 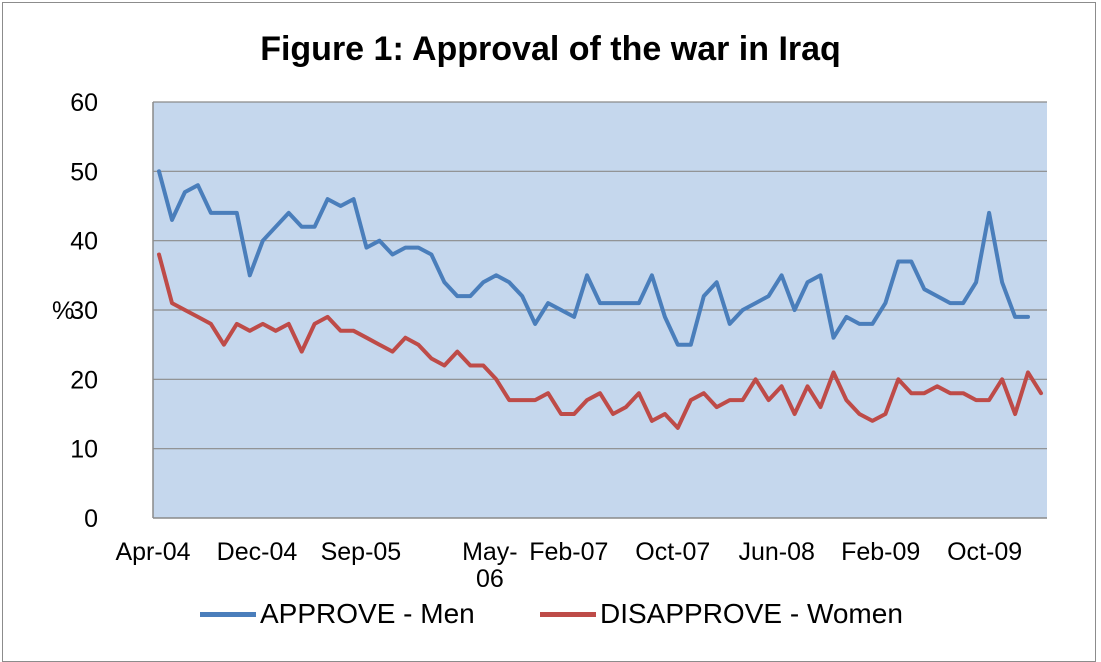 I want to click on x-tick-label: Oct-09, so click(x=984, y=552).